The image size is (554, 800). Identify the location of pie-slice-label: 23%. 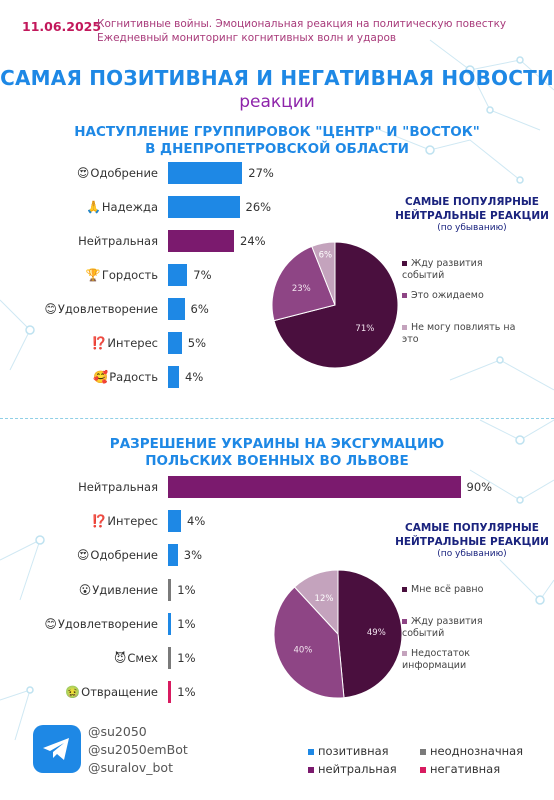
(301, 289).